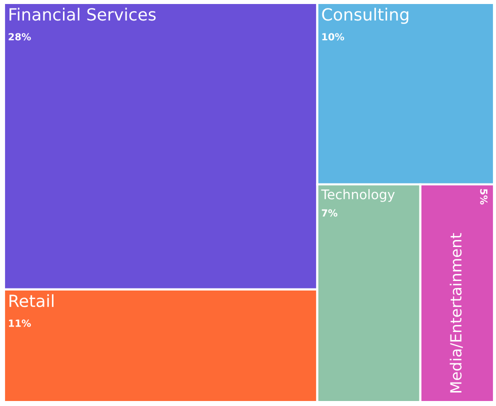 This screenshot has width=496, height=406. I want to click on category-label: Consulting, so click(365, 16).